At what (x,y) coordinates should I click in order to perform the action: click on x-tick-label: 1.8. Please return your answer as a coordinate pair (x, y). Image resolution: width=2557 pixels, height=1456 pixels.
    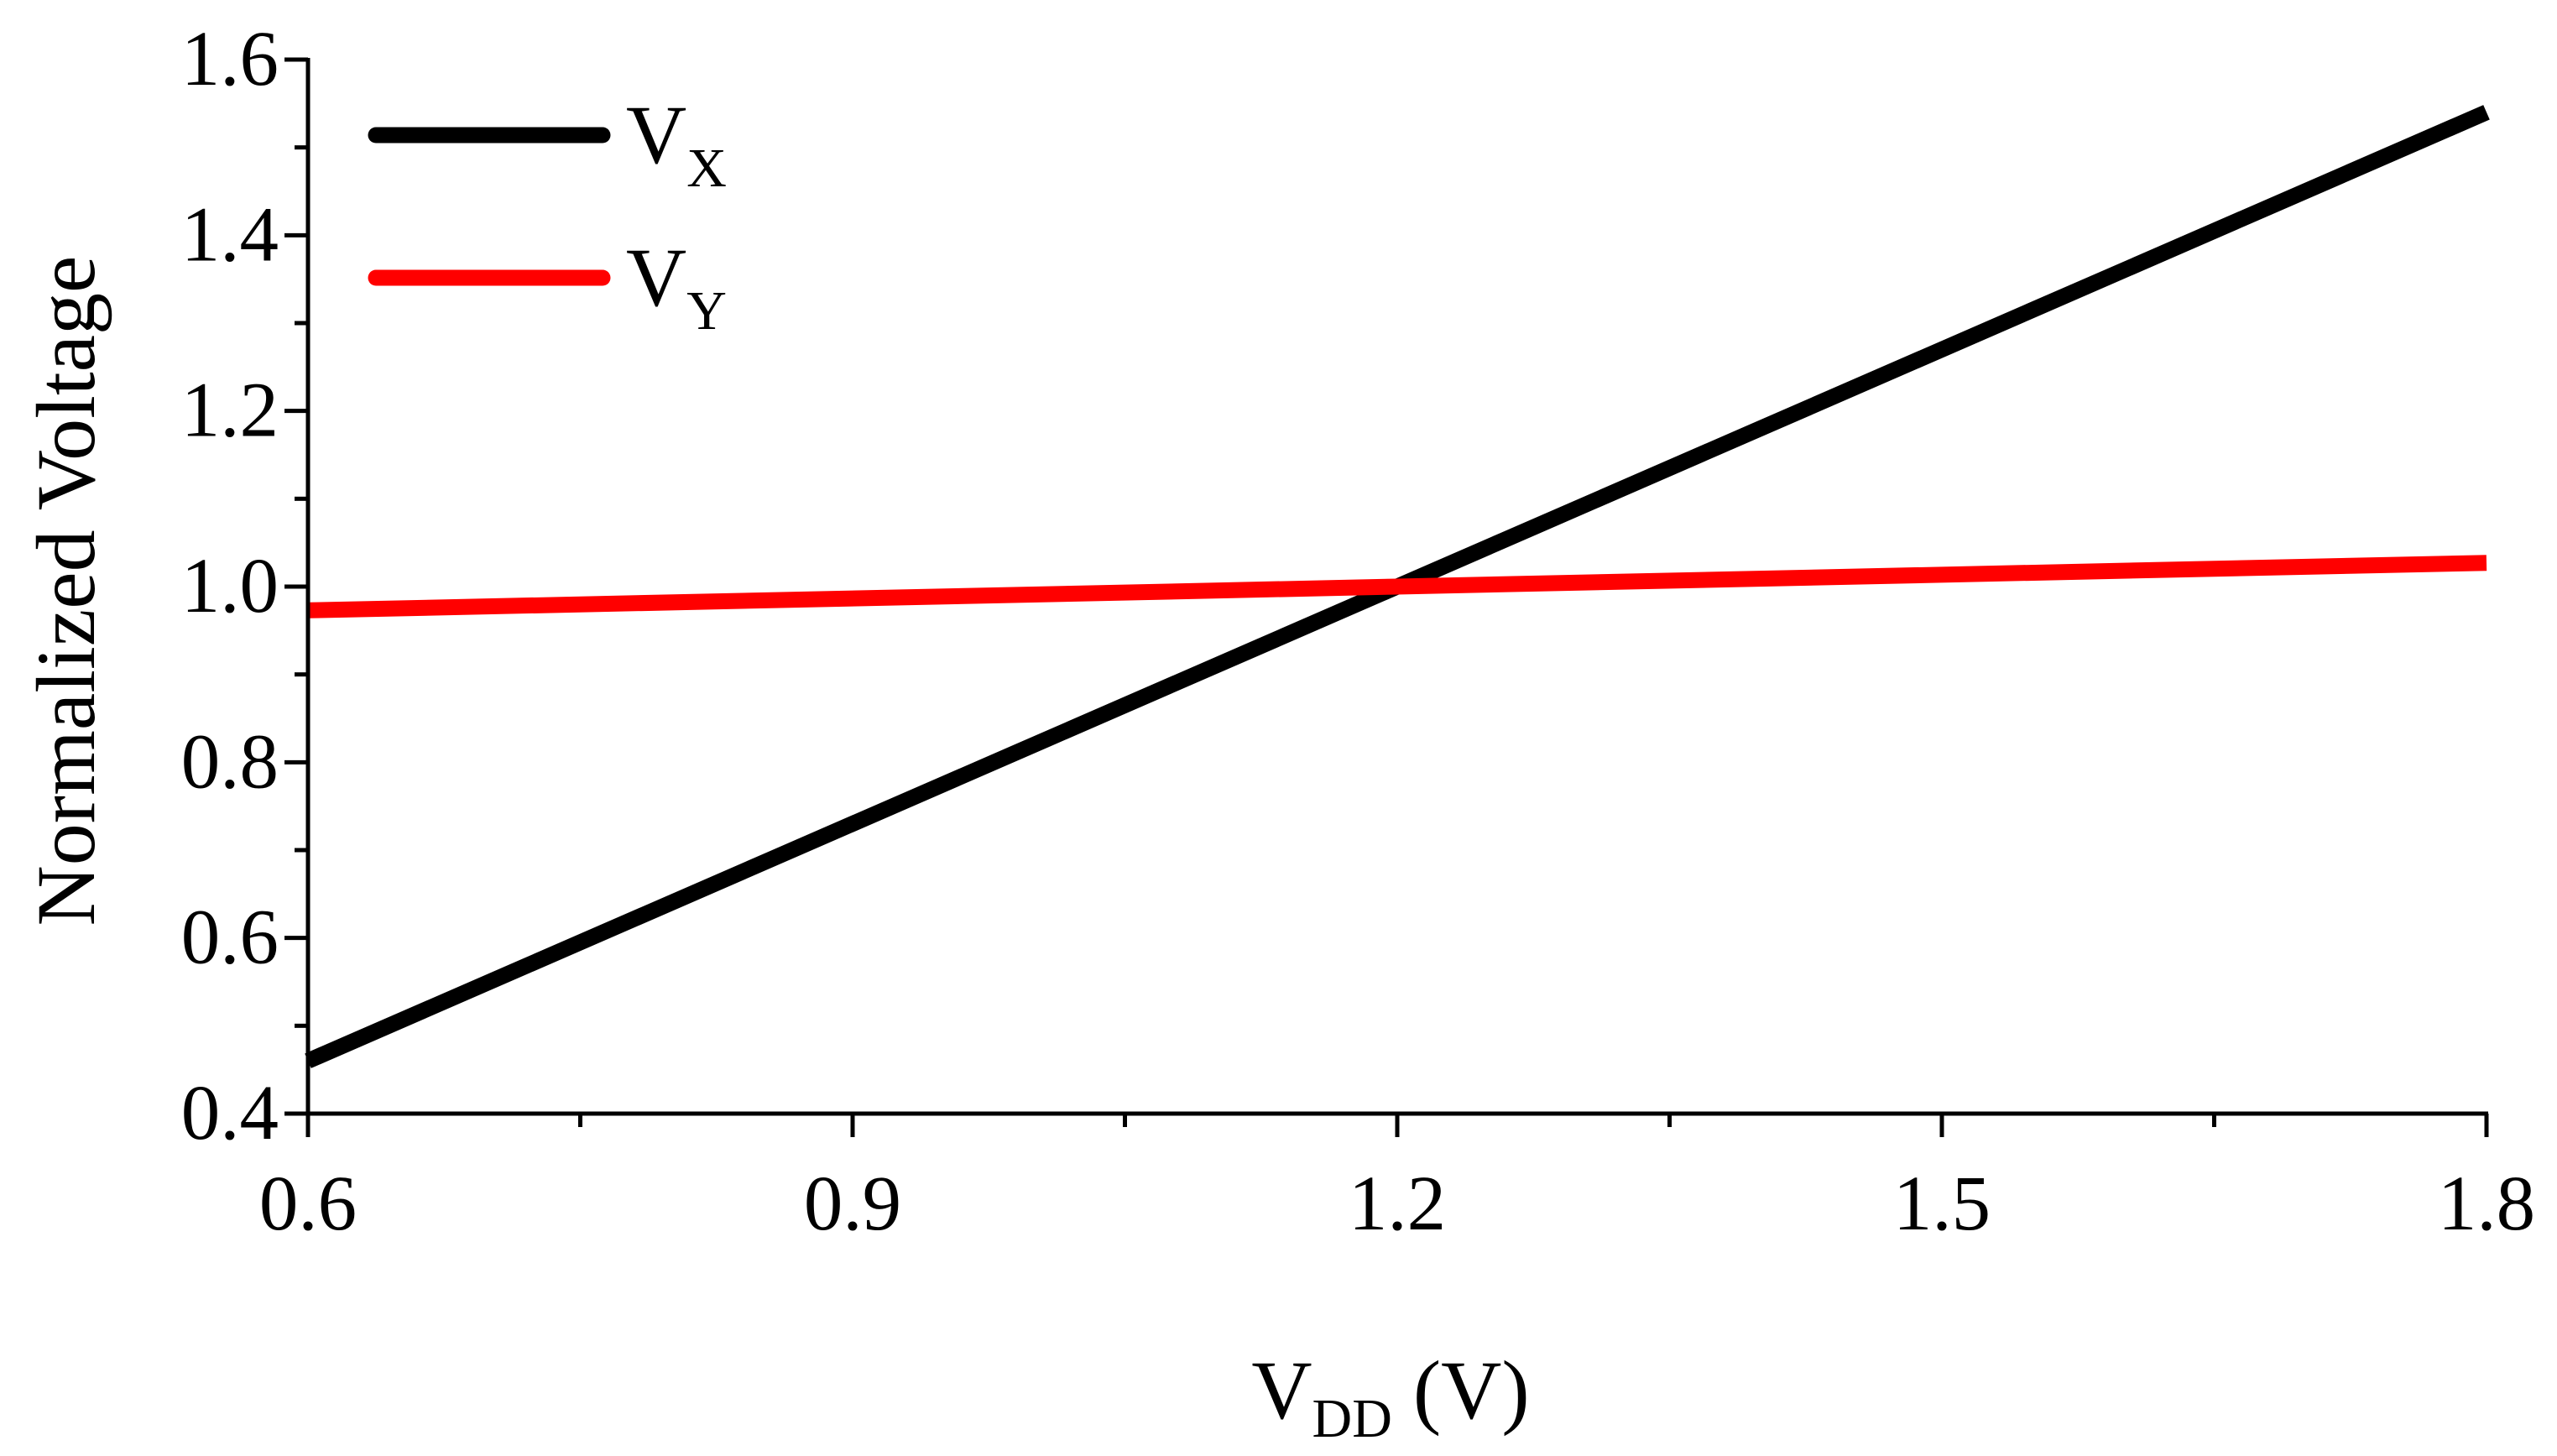
    Looking at the image, I should click on (2486, 1204).